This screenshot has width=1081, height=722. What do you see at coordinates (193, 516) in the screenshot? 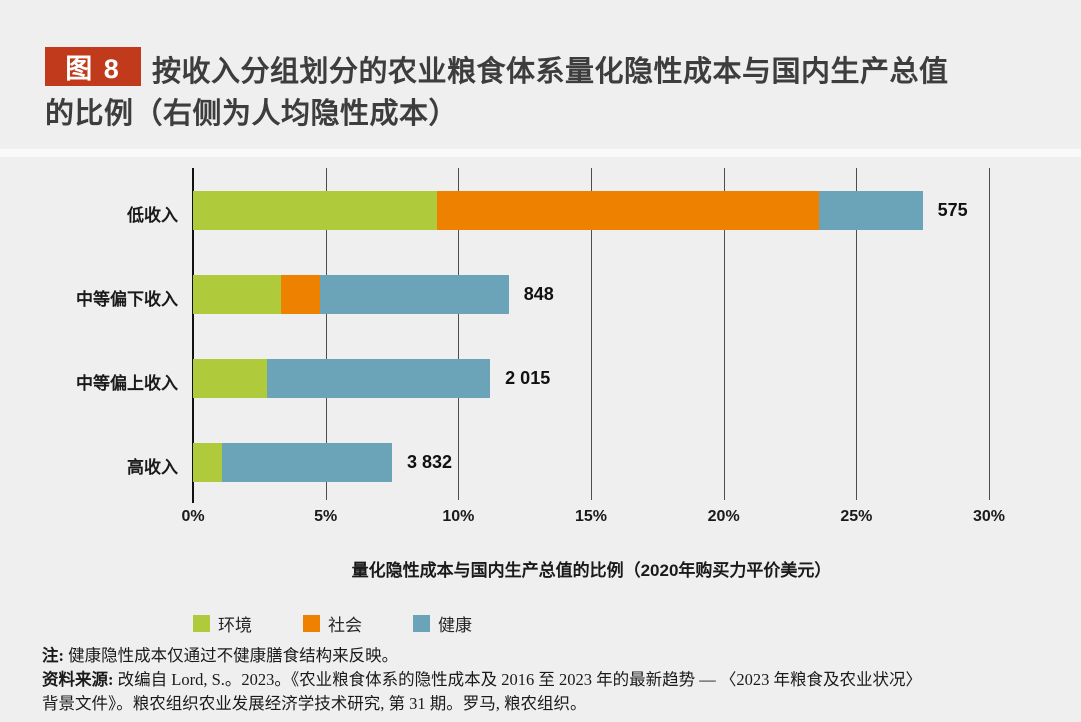
I see `x-tick-label: 0%` at bounding box center [193, 516].